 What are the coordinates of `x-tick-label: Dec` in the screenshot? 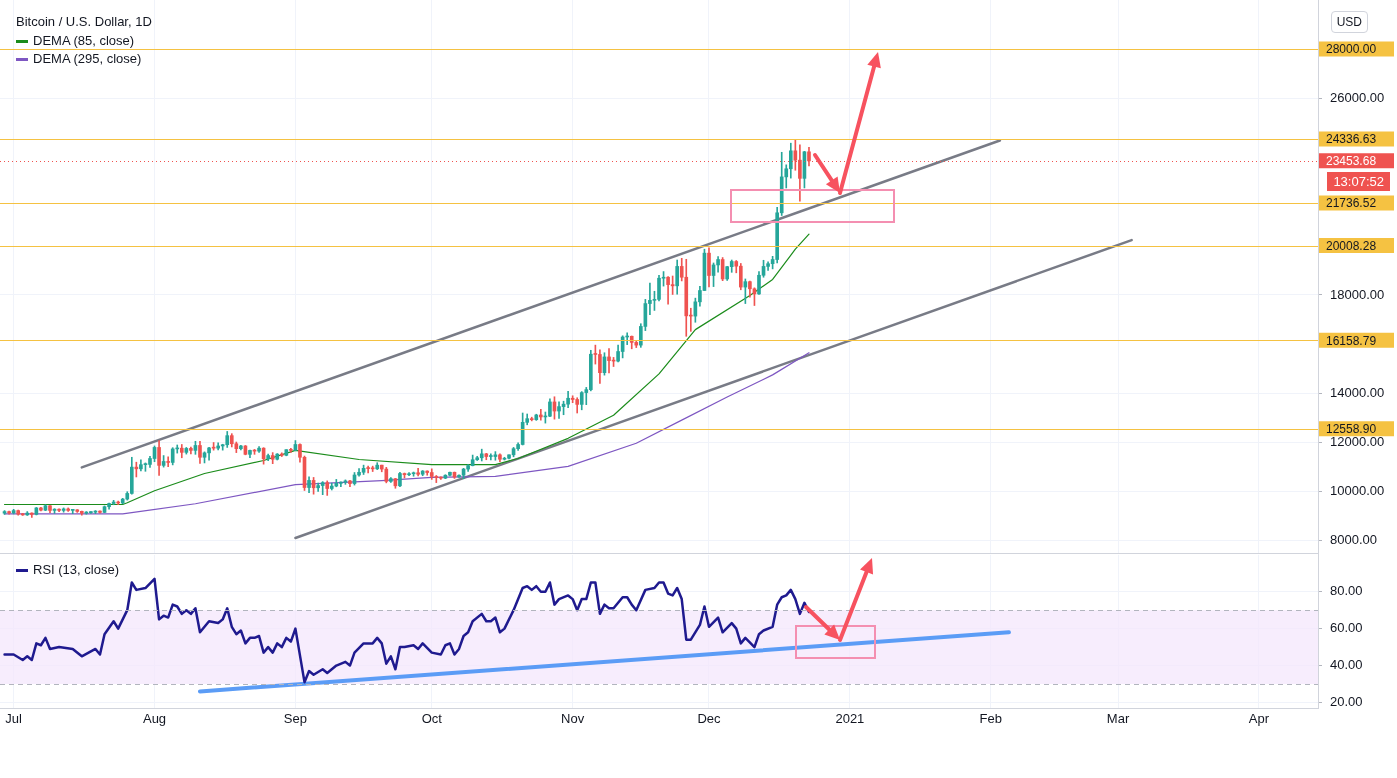 It's located at (709, 719).